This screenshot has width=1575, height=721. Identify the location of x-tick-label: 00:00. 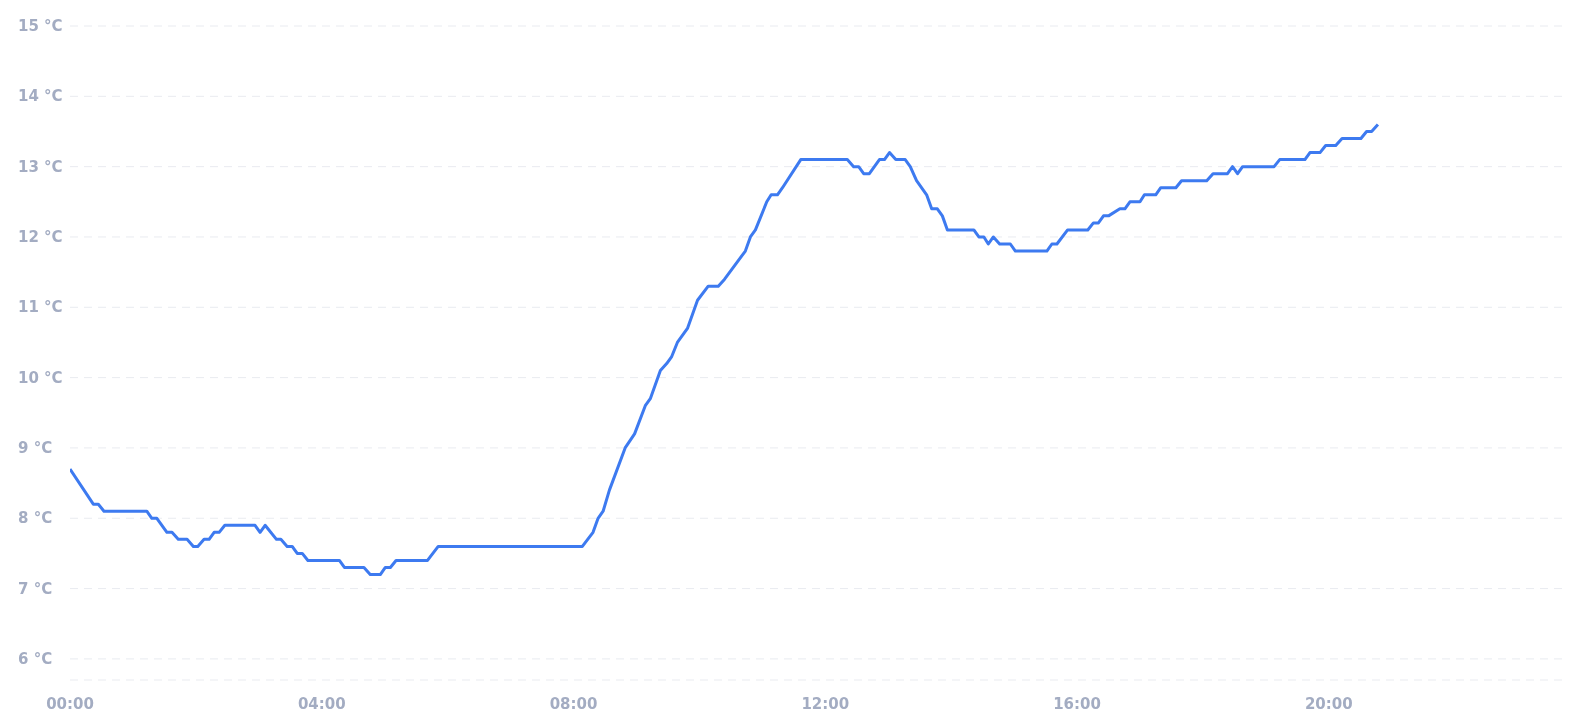
(70, 703).